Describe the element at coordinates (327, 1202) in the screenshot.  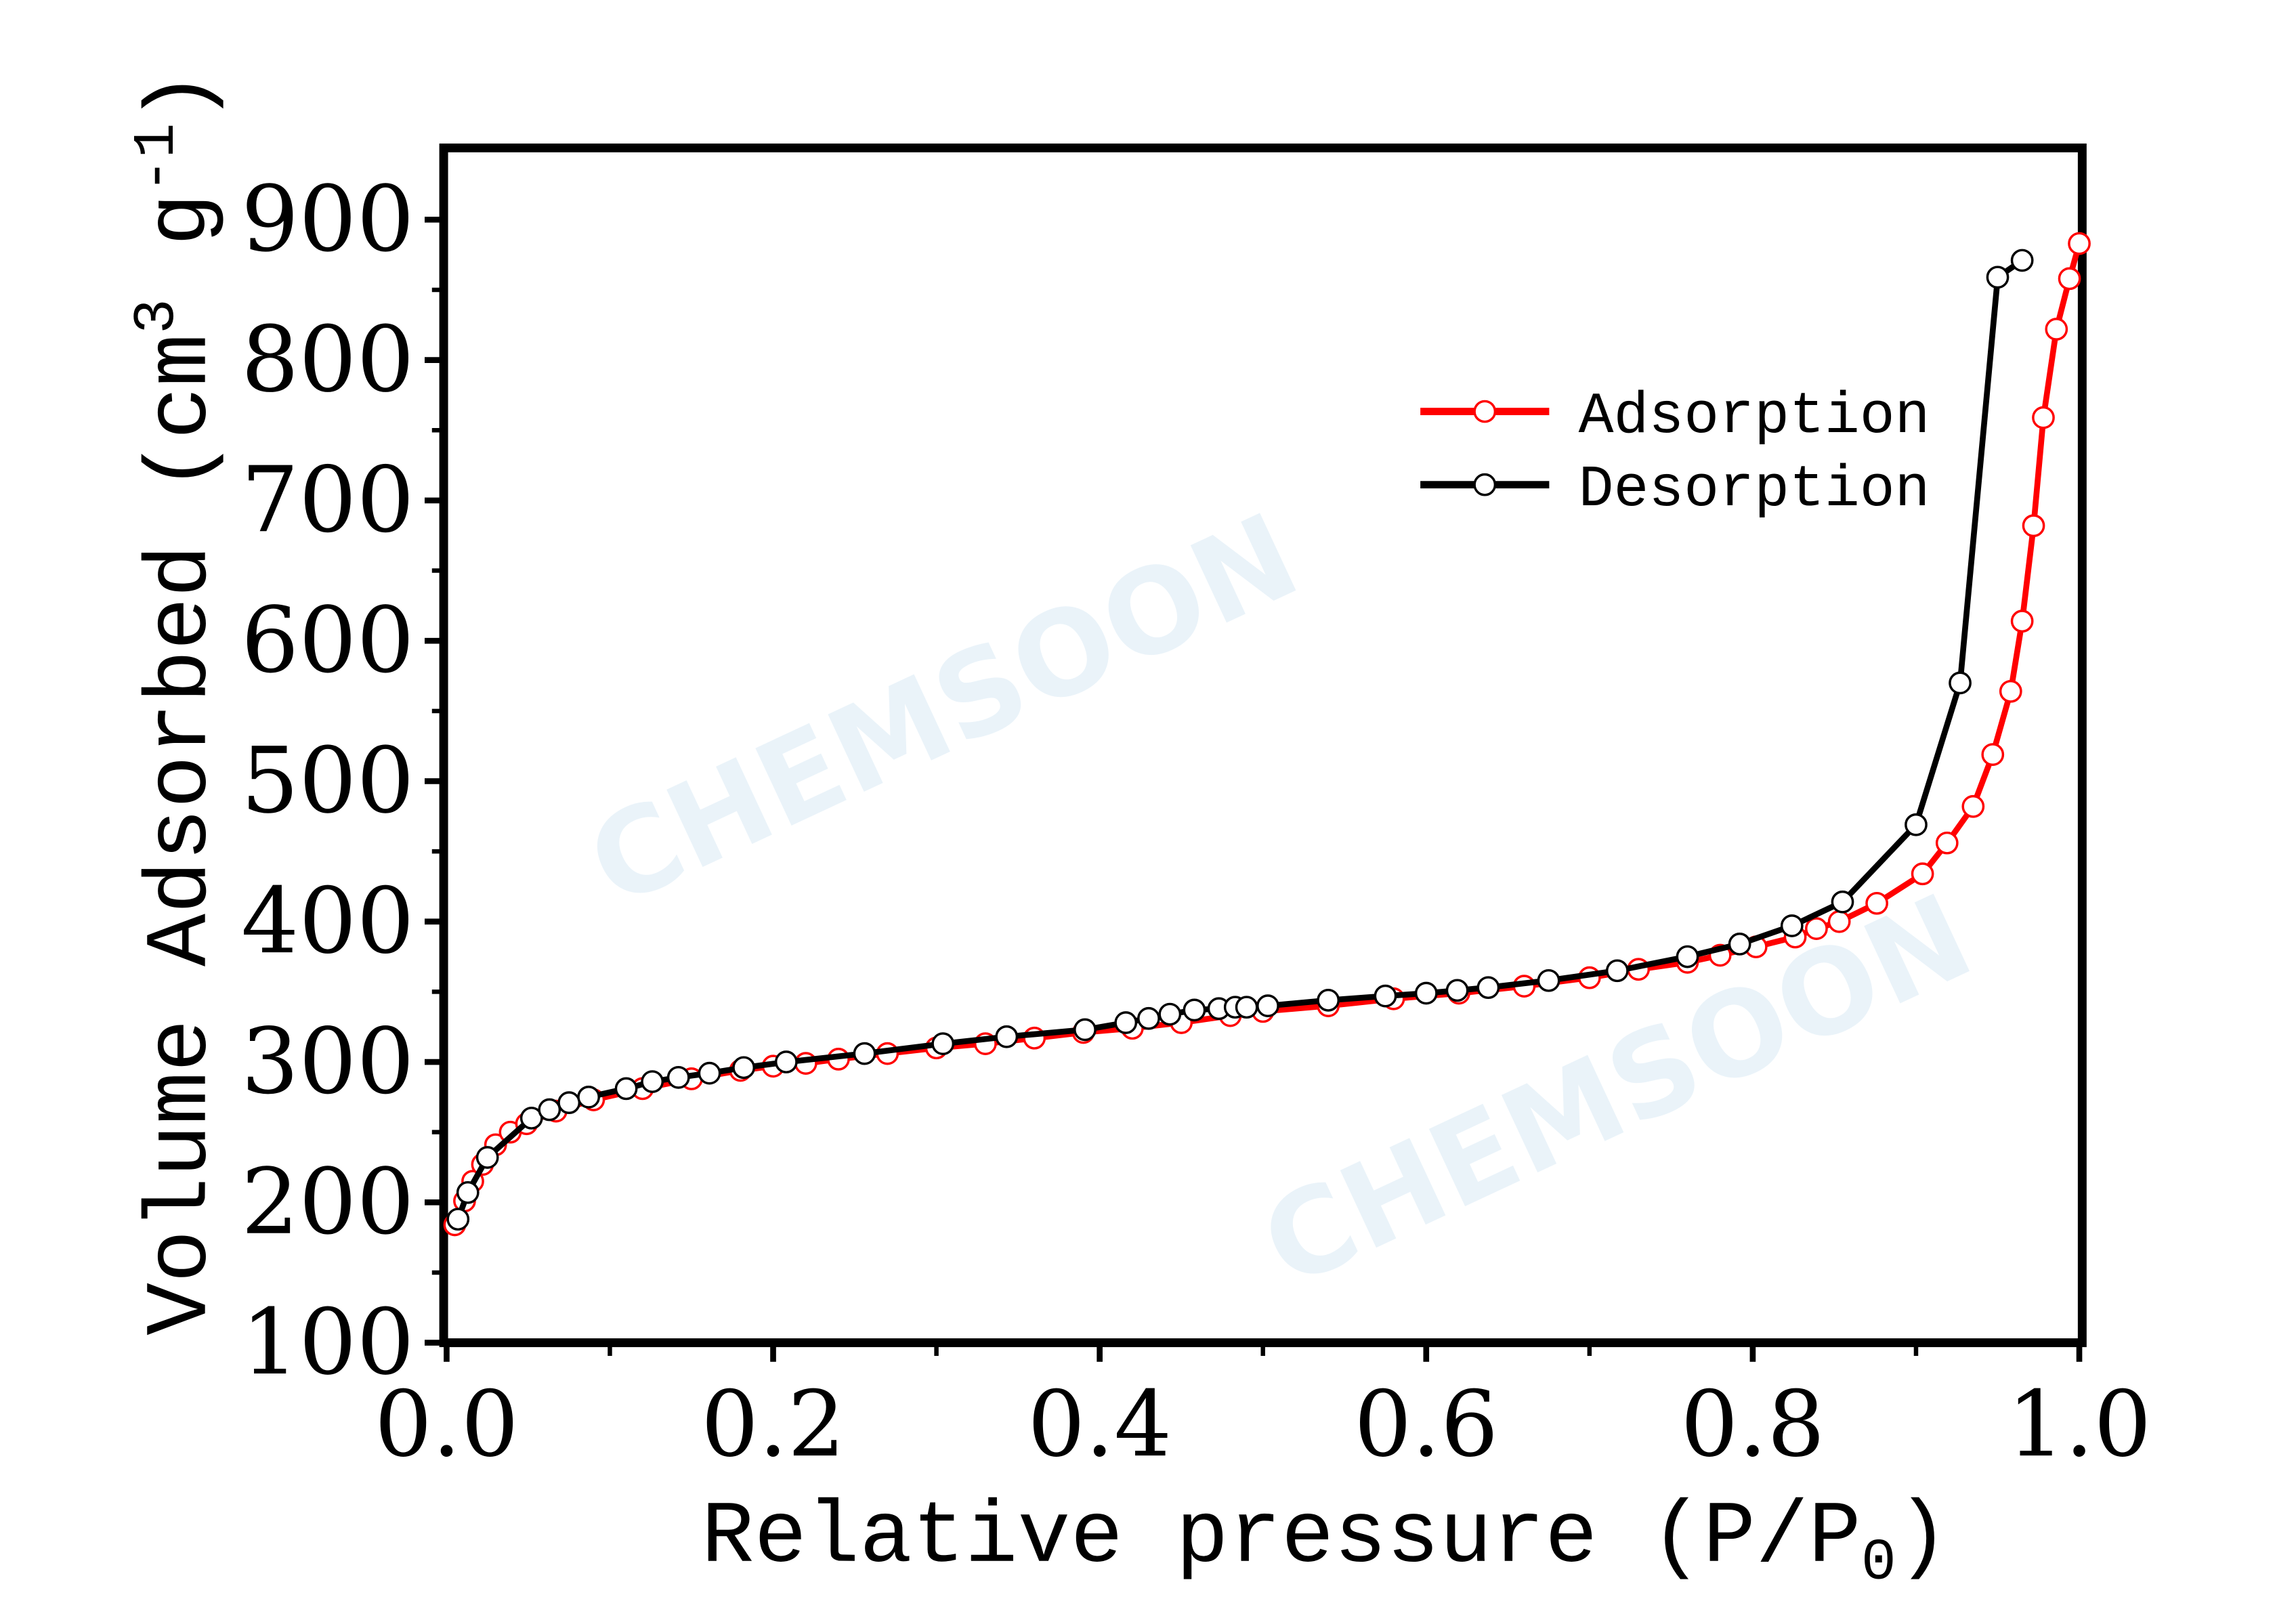
I see `y-tick-label: 200` at that location.